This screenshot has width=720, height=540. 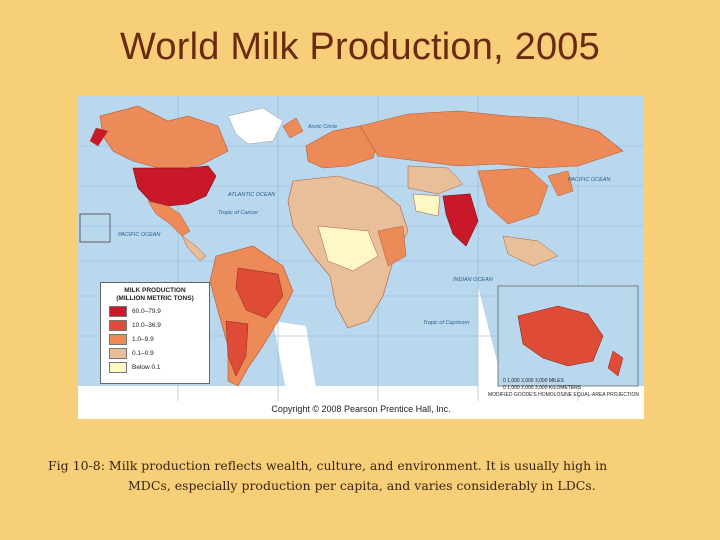 I want to click on central-america-region, so click(x=194, y=248).